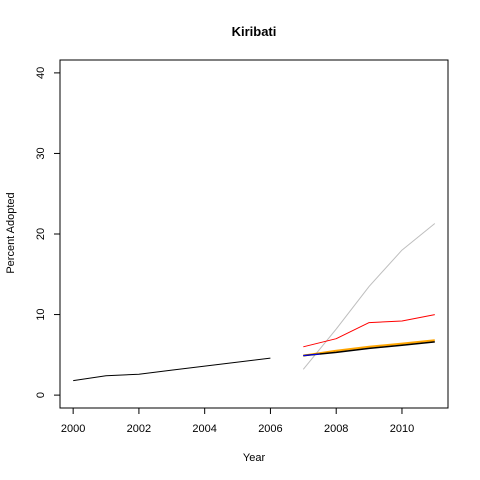  Describe the element at coordinates (41, 234) in the screenshot. I see `y-tick-label: 20` at that location.